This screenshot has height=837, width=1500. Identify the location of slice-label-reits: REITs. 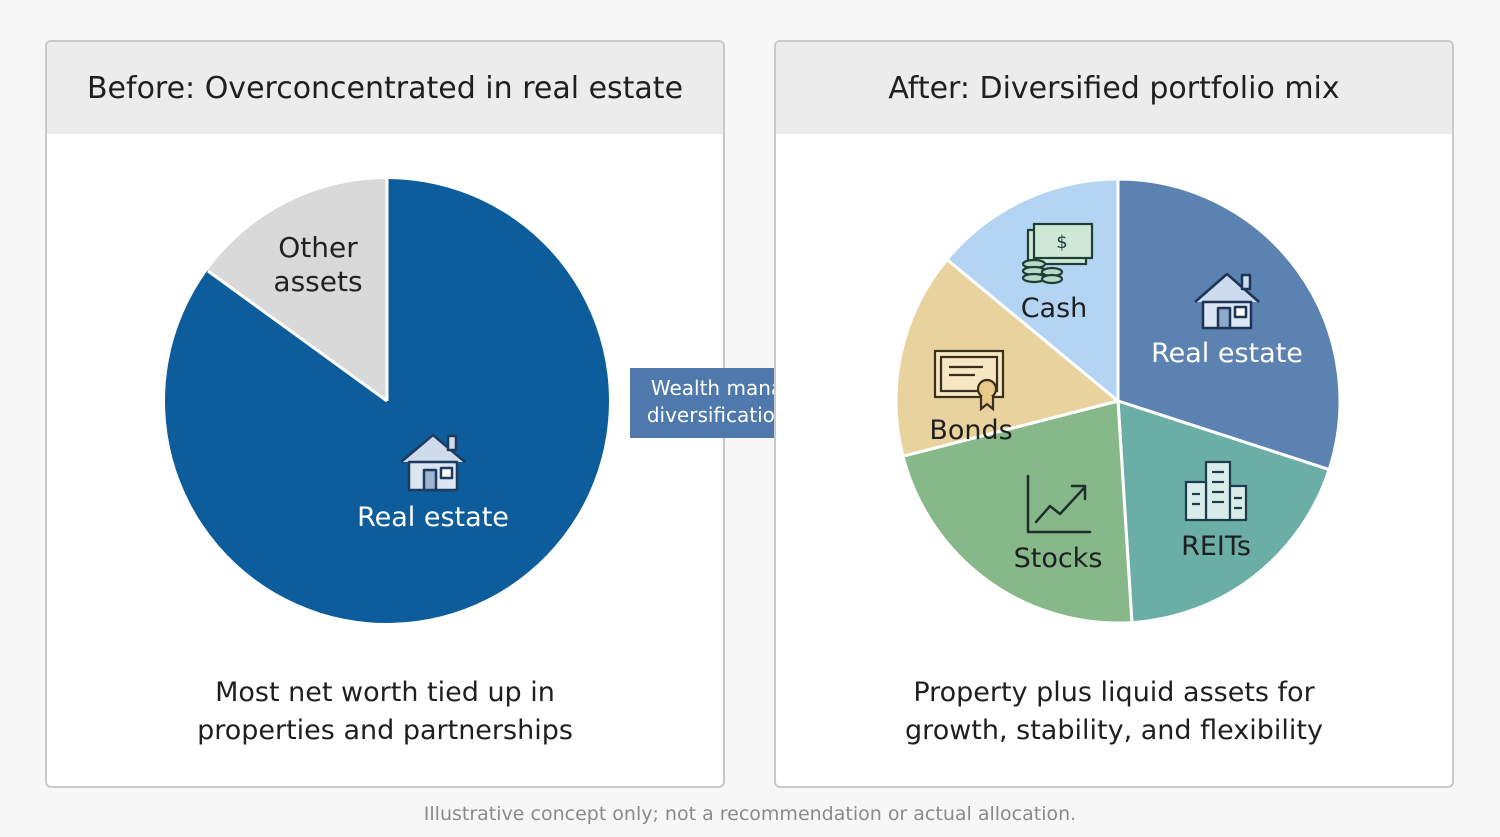
(1216, 546).